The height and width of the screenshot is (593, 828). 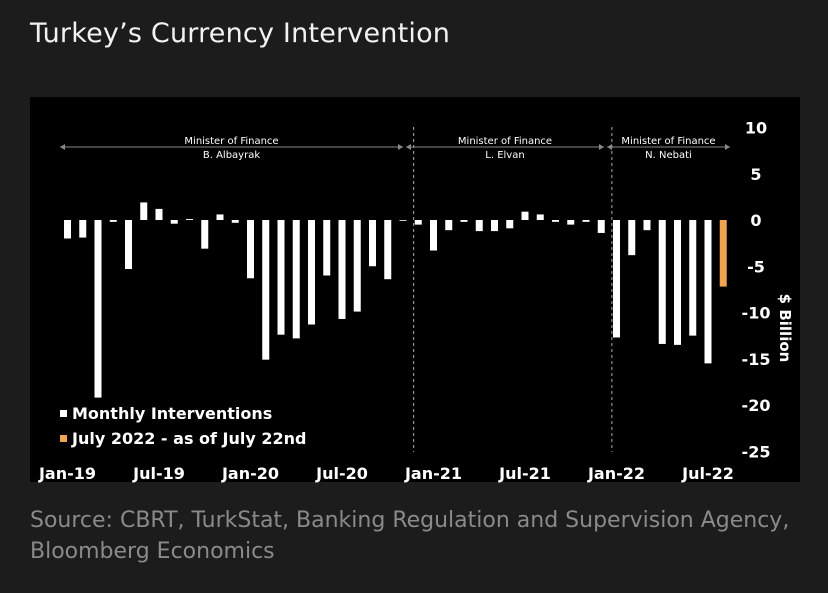 What do you see at coordinates (616, 473) in the screenshot?
I see `x-tick-label: Jan-22` at bounding box center [616, 473].